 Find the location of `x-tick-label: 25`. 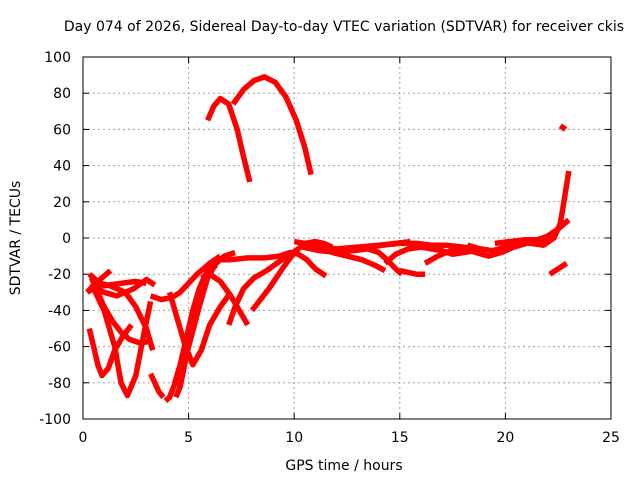

x-tick-label: 25 is located at coordinates (611, 438).